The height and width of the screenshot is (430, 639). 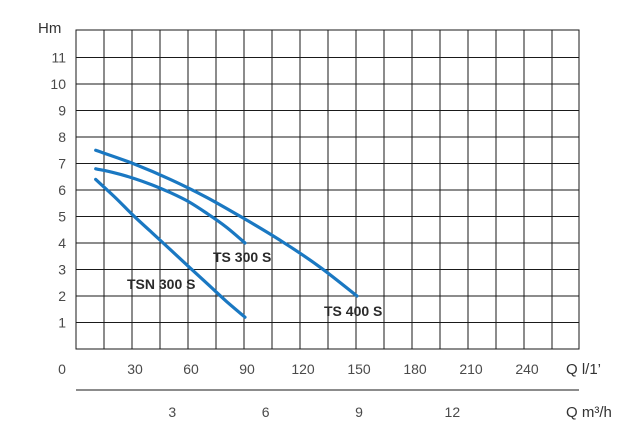 I want to click on y-tick-labels: 1 2 3 4 5 6 7 8 9 10 11, so click(x=58, y=190).